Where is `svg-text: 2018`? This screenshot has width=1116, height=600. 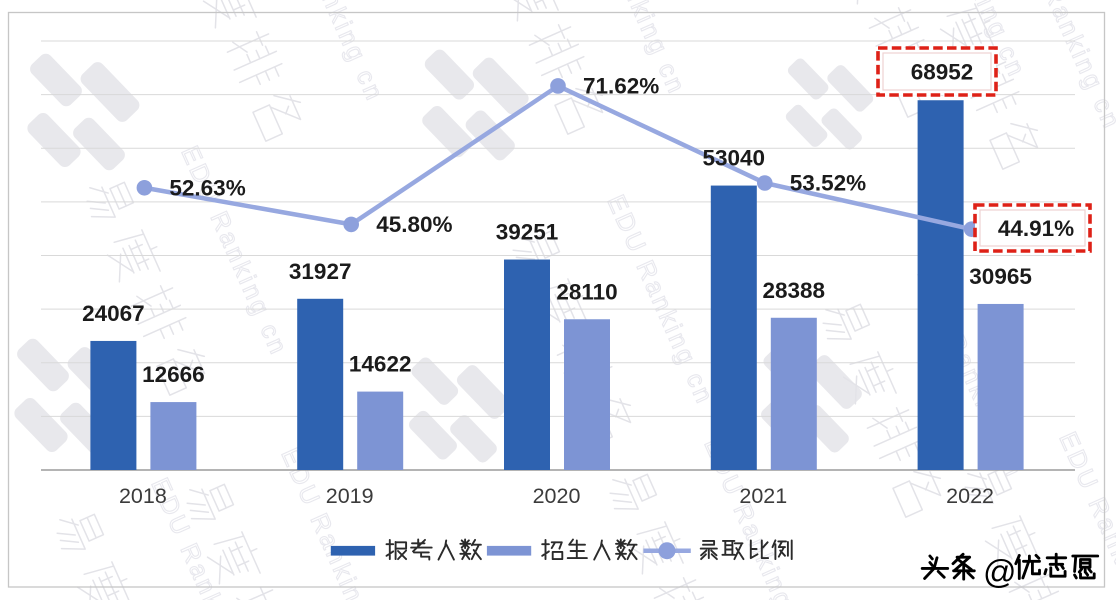
svg-text: 2018 is located at coordinates (143, 496).